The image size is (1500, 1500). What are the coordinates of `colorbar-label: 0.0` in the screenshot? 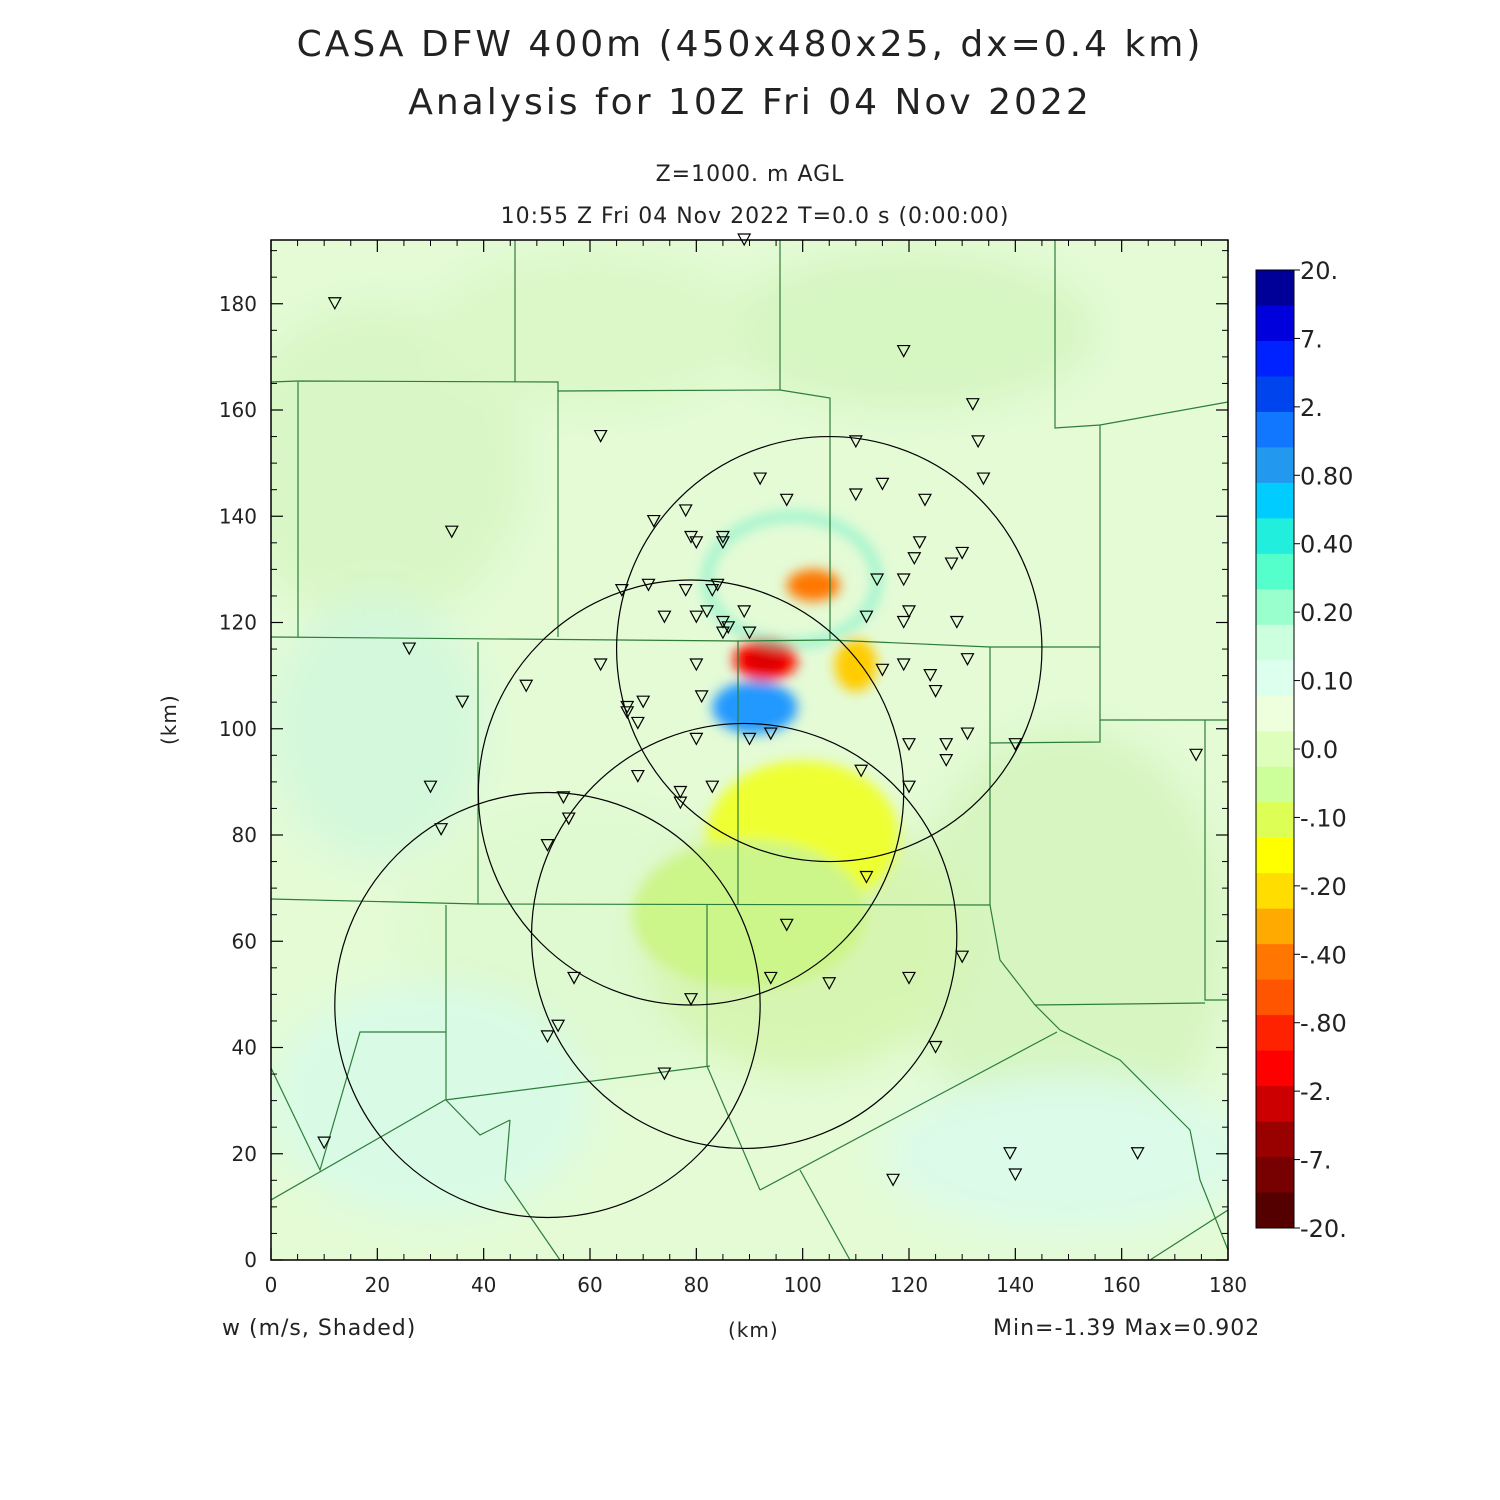 It's located at (1319, 750).